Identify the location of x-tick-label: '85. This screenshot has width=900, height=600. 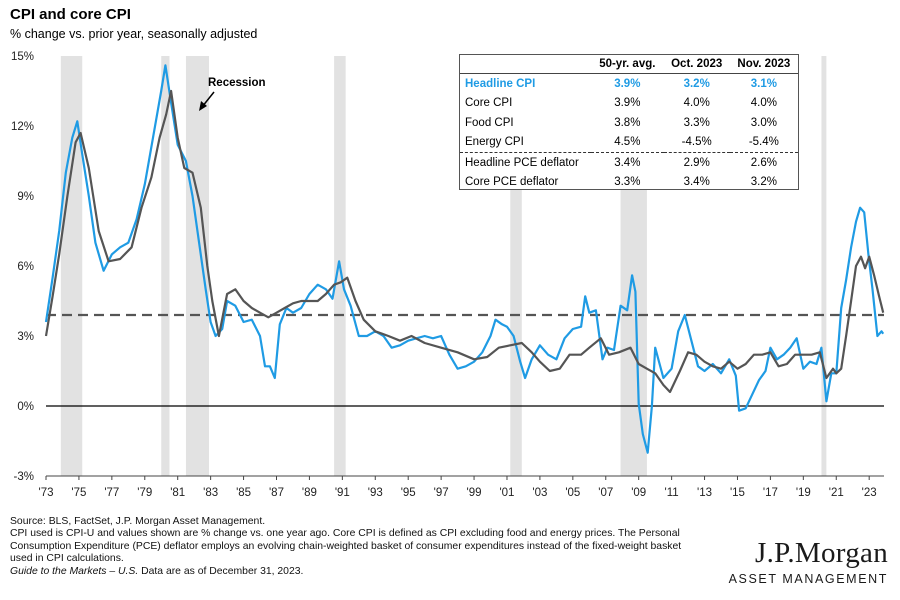
(243, 493).